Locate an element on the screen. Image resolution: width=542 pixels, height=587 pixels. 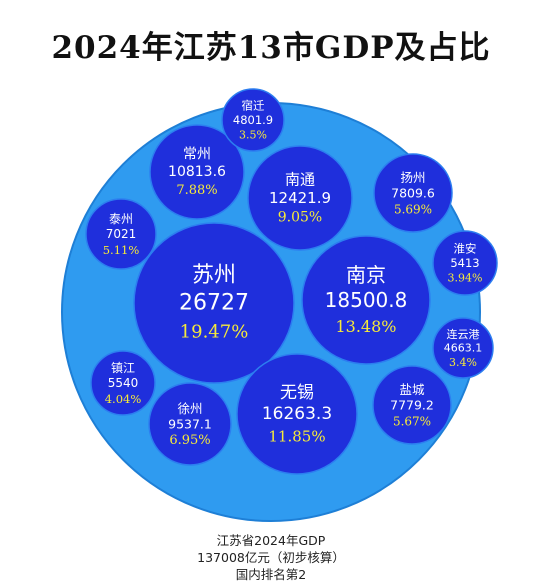
bubble-gdp-label: 5413 is located at coordinates (464, 263).